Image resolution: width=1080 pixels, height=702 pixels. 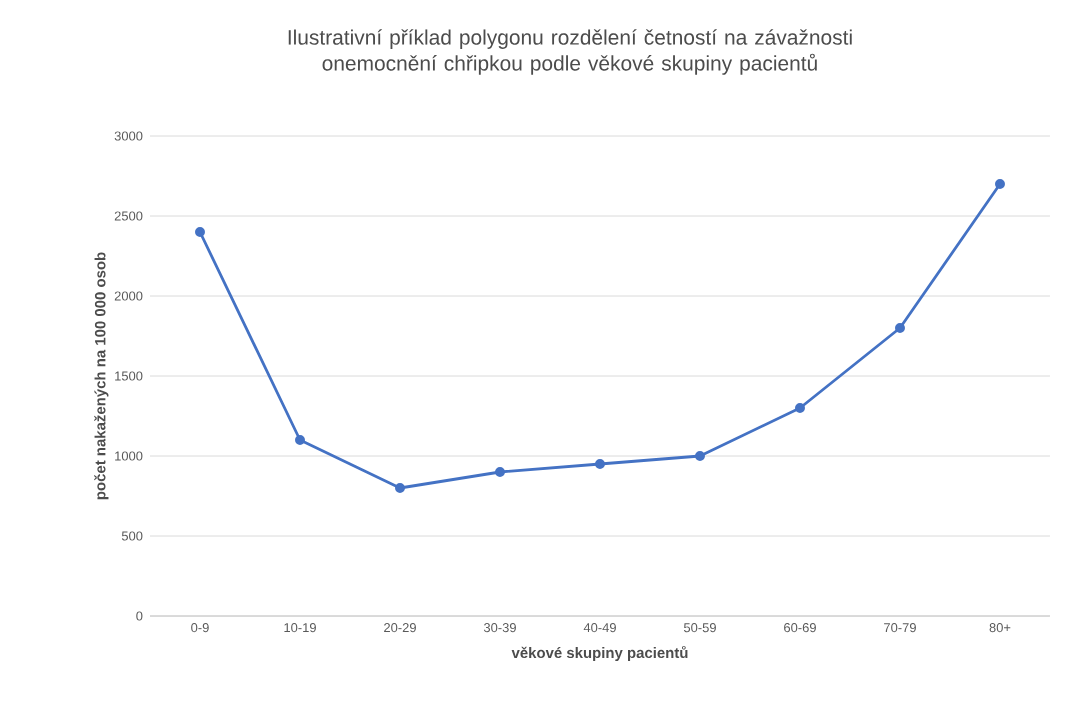 What do you see at coordinates (570, 52) in the screenshot?
I see `chart-title: Ilustrativní příklad polygonu rozdělení četností na závažnosti onemocnění chřipkou podle věkové skupiny pacientů` at bounding box center [570, 52].